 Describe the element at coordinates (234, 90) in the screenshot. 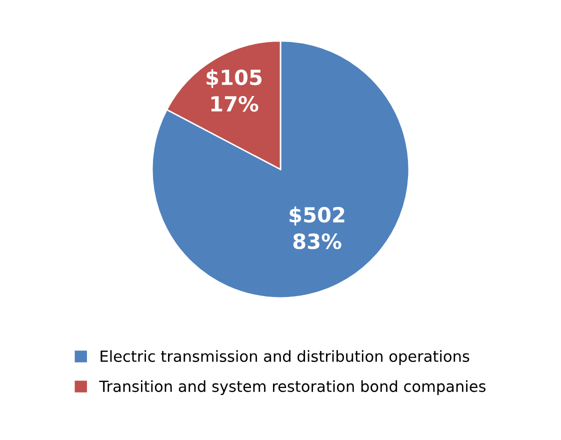

I see `data-label: $105 17%` at that location.